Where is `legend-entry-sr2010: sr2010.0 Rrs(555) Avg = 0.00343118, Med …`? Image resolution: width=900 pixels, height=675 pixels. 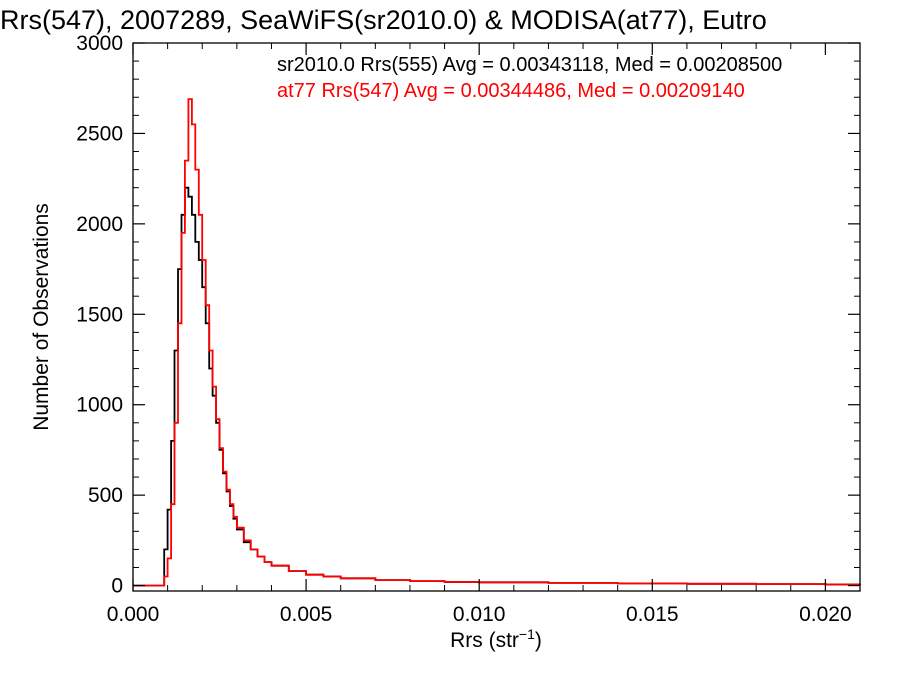 legend-entry-sr2010: sr2010.0 Rrs(555) Avg = 0.00343118, Med … is located at coordinates (529, 65).